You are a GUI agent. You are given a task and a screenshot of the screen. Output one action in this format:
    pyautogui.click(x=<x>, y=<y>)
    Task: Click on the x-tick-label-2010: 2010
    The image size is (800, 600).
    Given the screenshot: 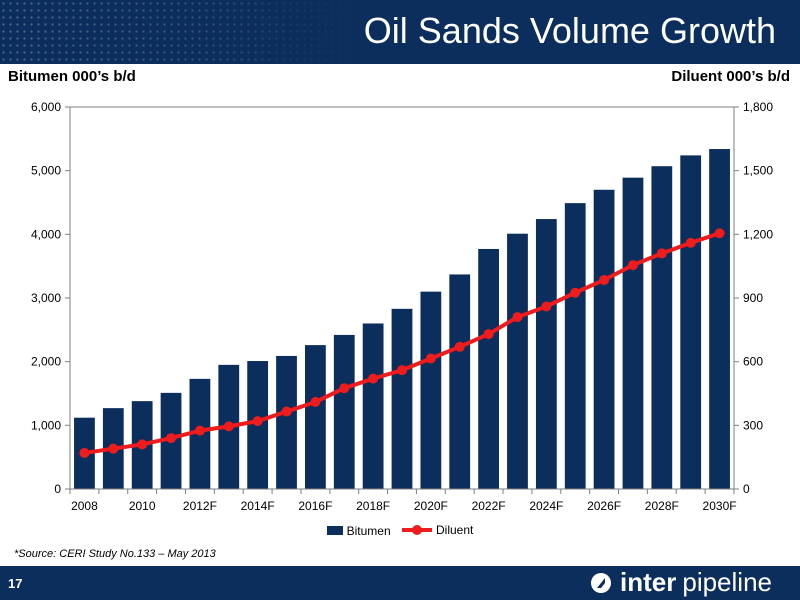 What is the action you would take?
    pyautogui.click(x=142, y=506)
    